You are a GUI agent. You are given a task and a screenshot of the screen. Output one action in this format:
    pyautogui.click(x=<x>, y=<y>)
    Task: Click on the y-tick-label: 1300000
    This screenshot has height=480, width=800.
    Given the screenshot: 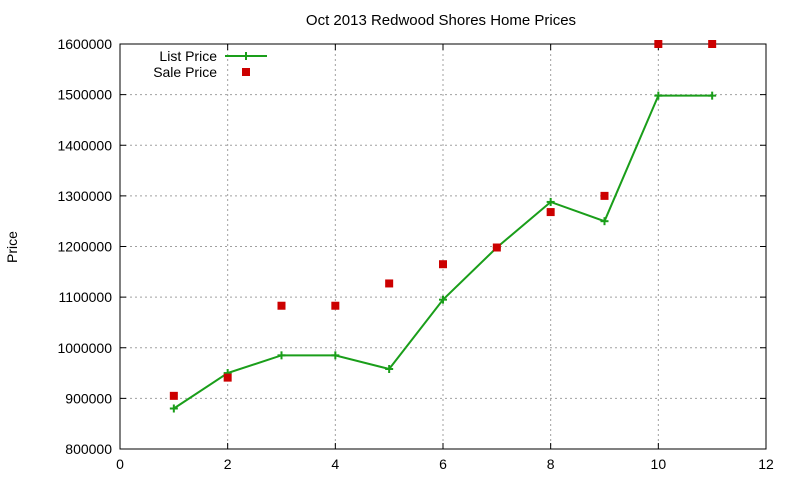 What is the action you would take?
    pyautogui.click(x=84, y=196)
    